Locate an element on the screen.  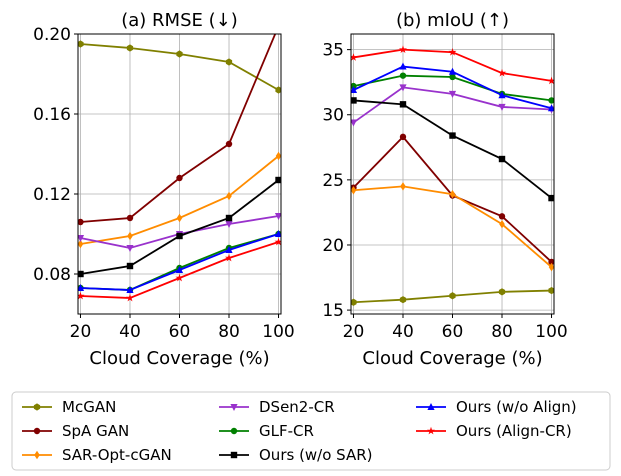
rmse-xtick-label: 80 is located at coordinates (229, 332).